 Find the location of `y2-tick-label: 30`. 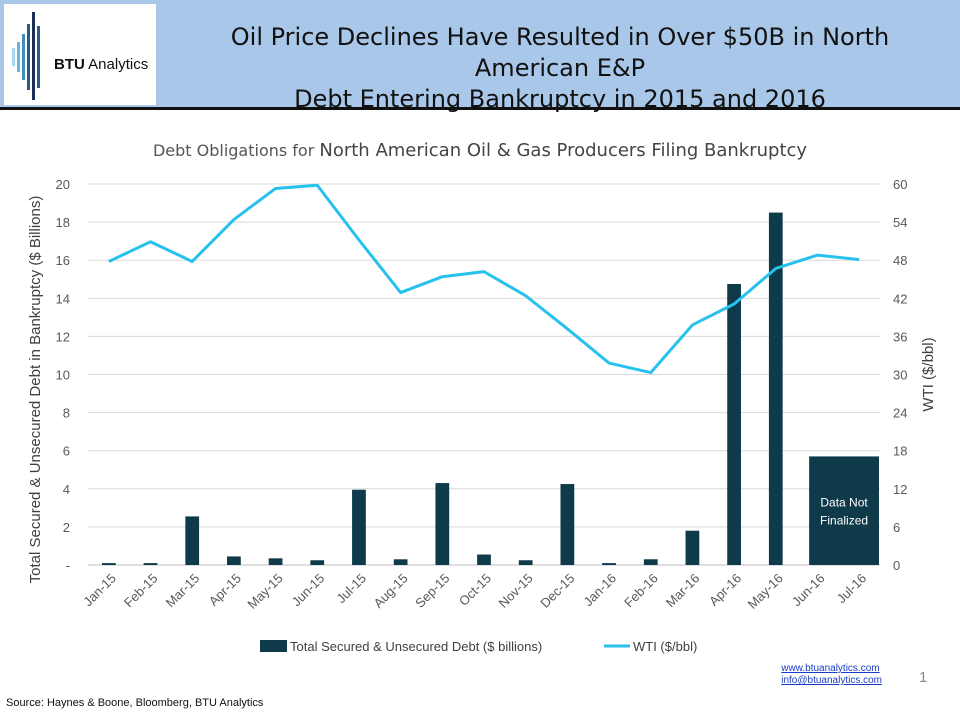

y2-tick-label: 30 is located at coordinates (900, 375).